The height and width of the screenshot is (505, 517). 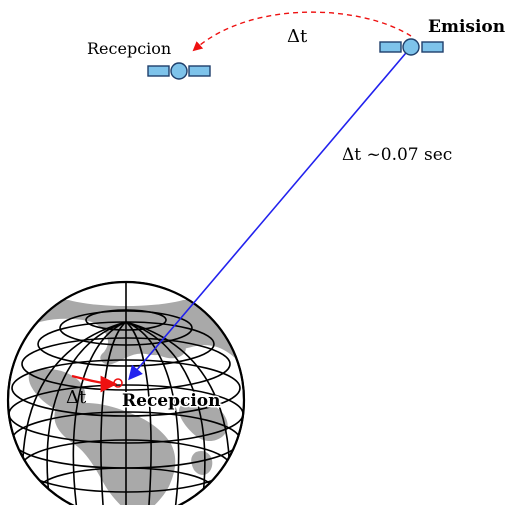 What do you see at coordinates (76, 397) in the screenshot?
I see `label-delta-earth: Δt` at bounding box center [76, 397].